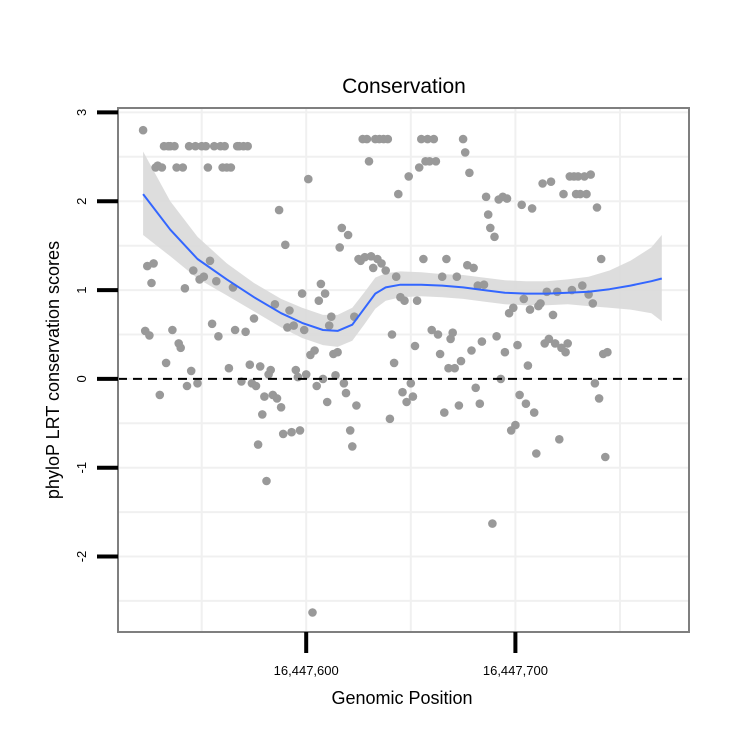  I want to click on smooth-line-group, so click(402, 262).